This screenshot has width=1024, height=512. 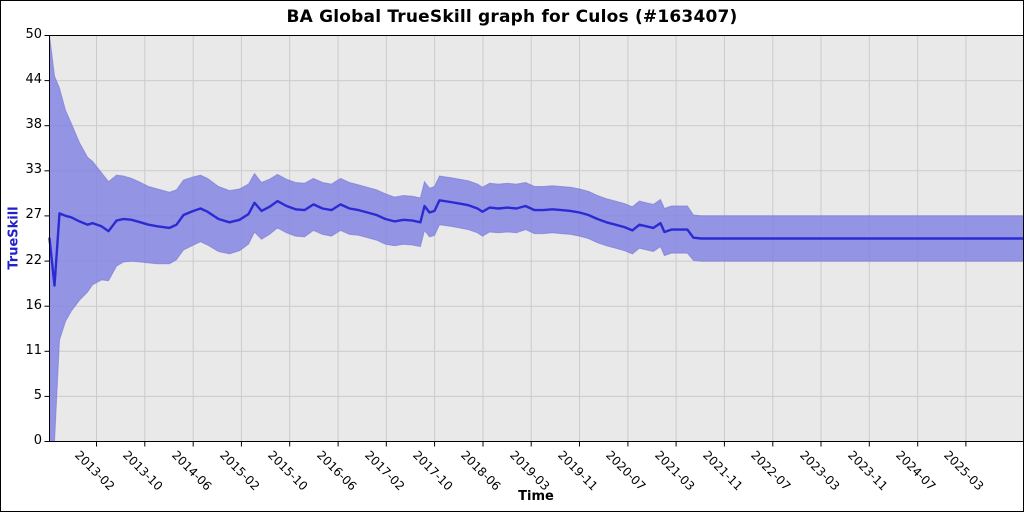 What do you see at coordinates (37, 440) in the screenshot?
I see `y-tick-label: 0` at bounding box center [37, 440].